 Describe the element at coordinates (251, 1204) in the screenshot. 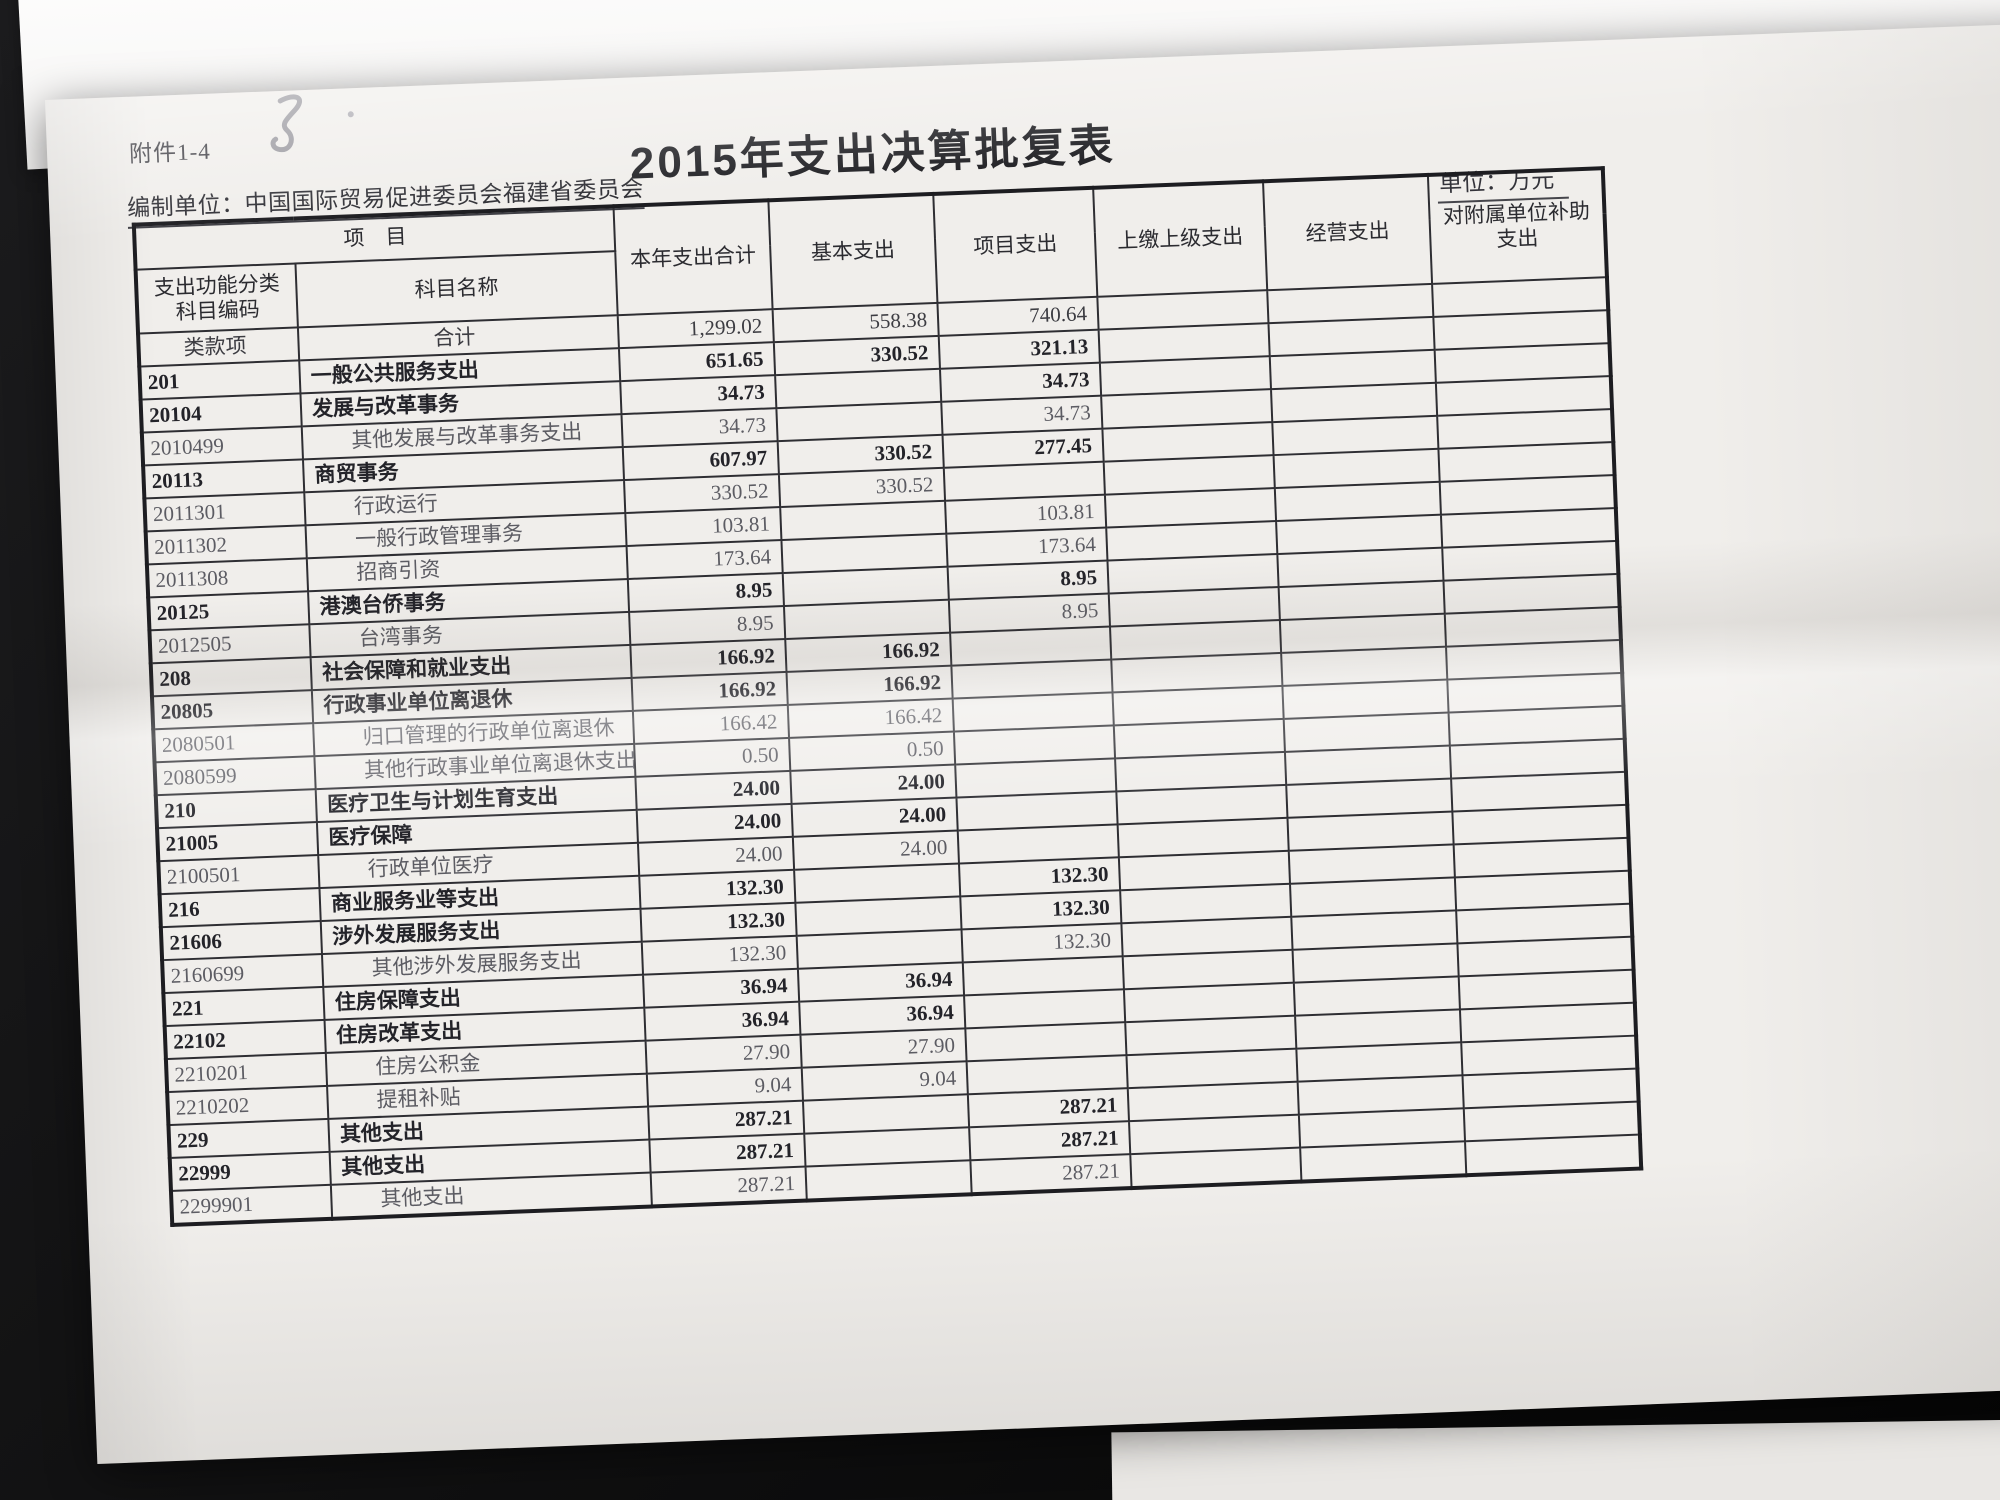

I see `cell-code: 2299901` at that location.